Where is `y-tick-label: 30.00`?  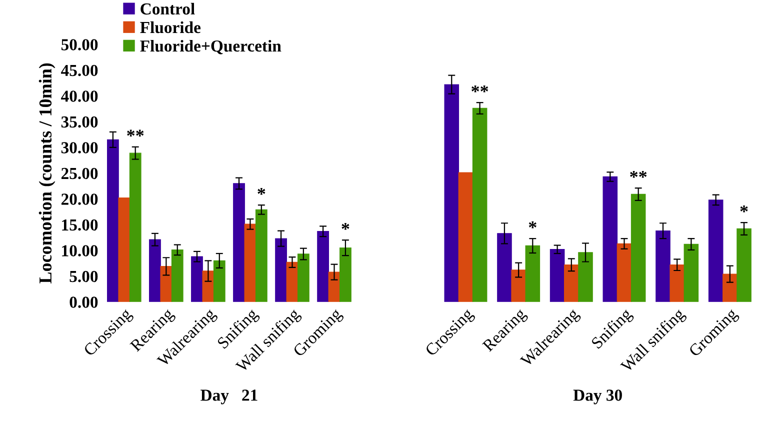
y-tick-label: 30.00 is located at coordinates (79, 148).